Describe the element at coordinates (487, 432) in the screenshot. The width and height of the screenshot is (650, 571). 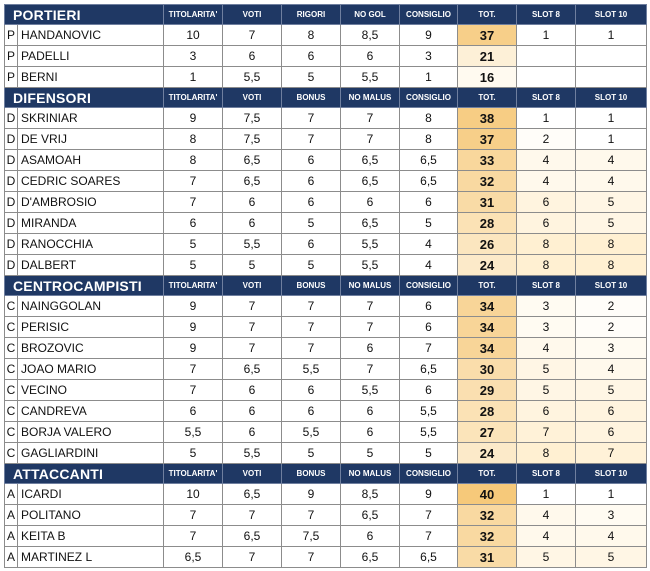
I see `total-cell: 27` at that location.